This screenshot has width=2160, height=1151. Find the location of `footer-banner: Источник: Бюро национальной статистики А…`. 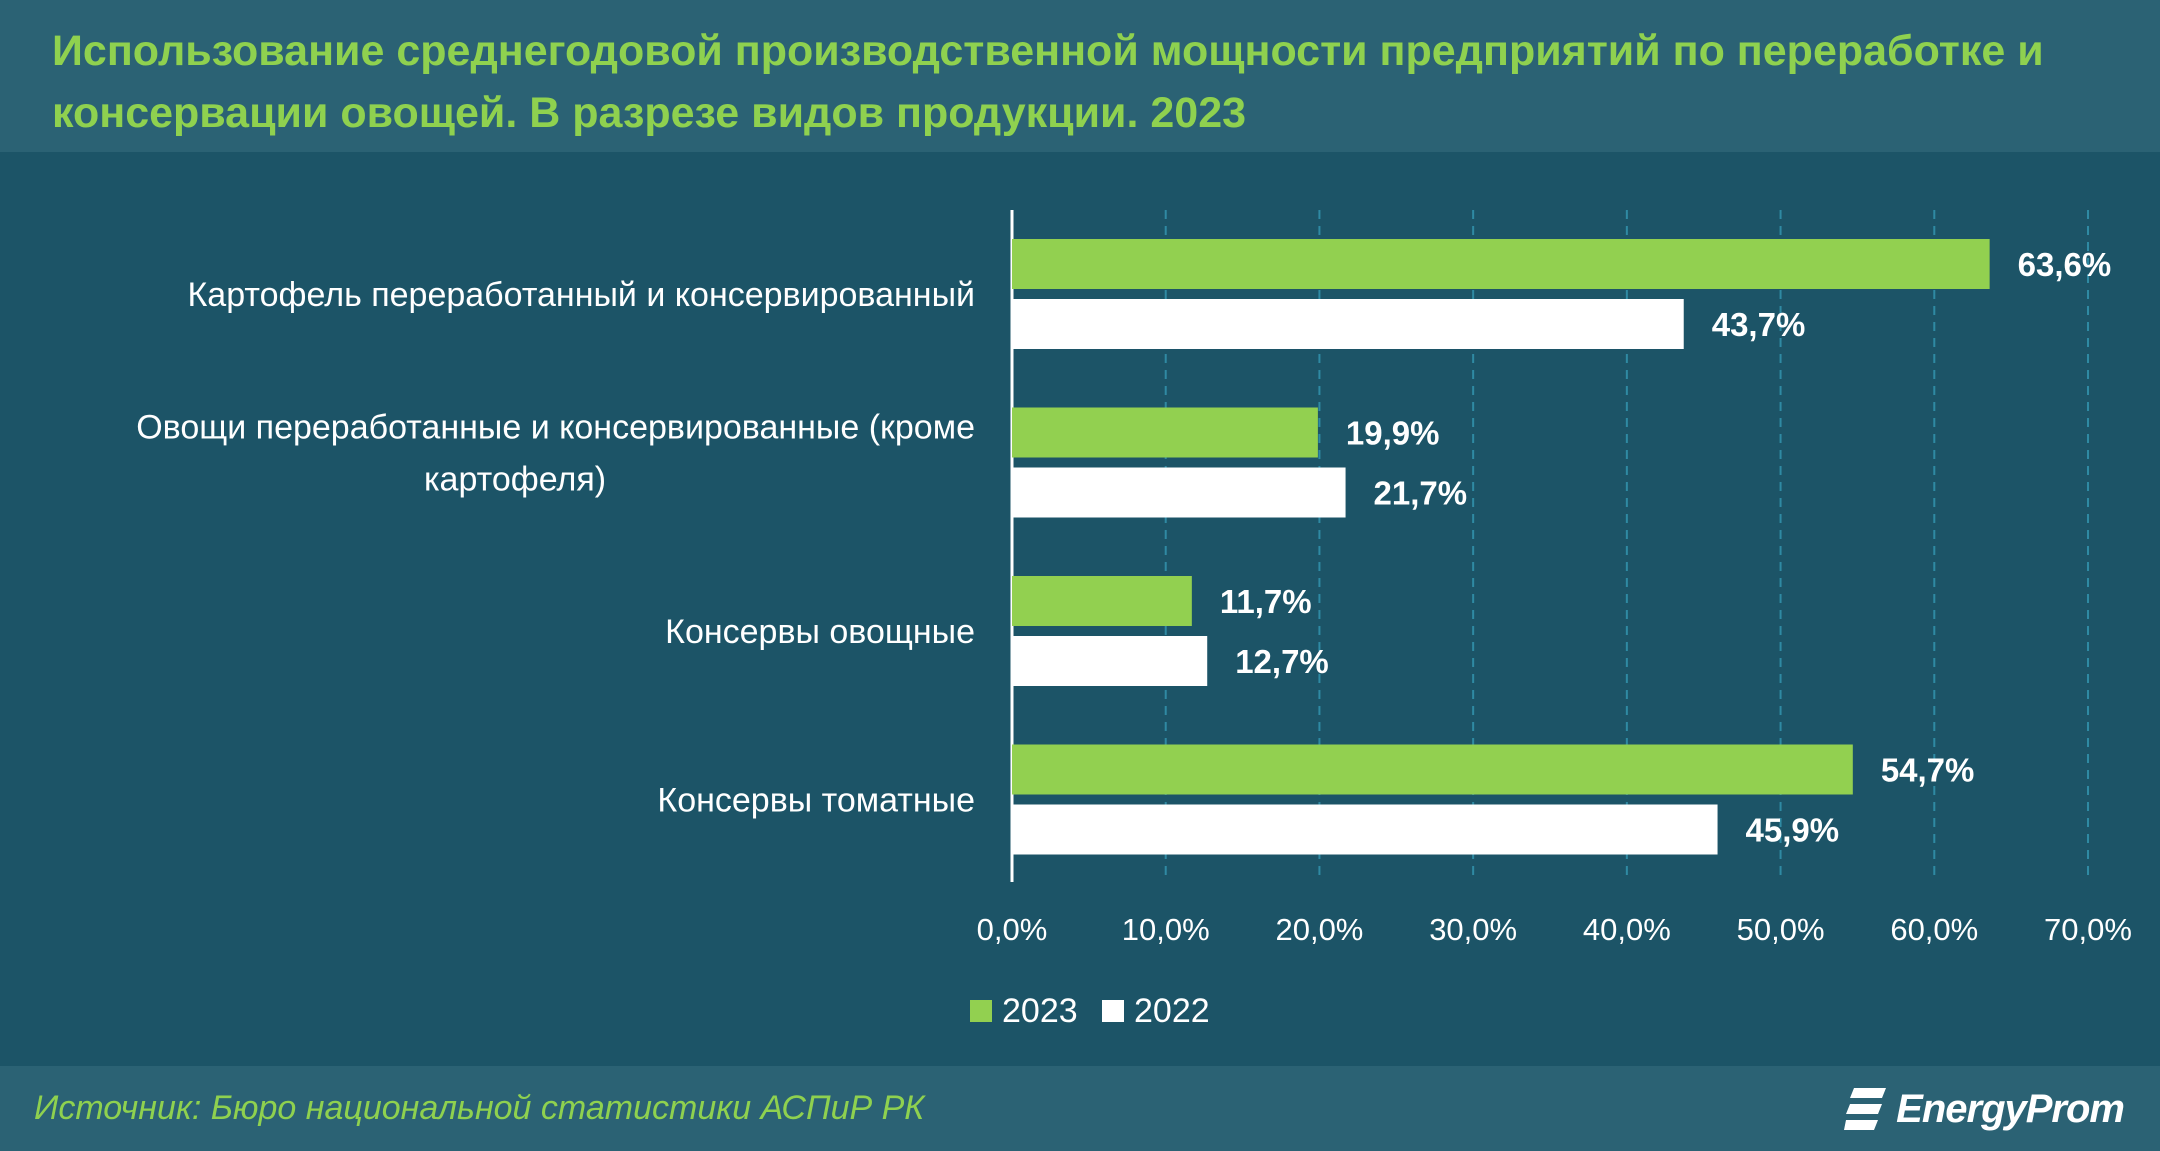

footer-banner: Источник: Бюро национальной статистики А… is located at coordinates (1080, 1108).